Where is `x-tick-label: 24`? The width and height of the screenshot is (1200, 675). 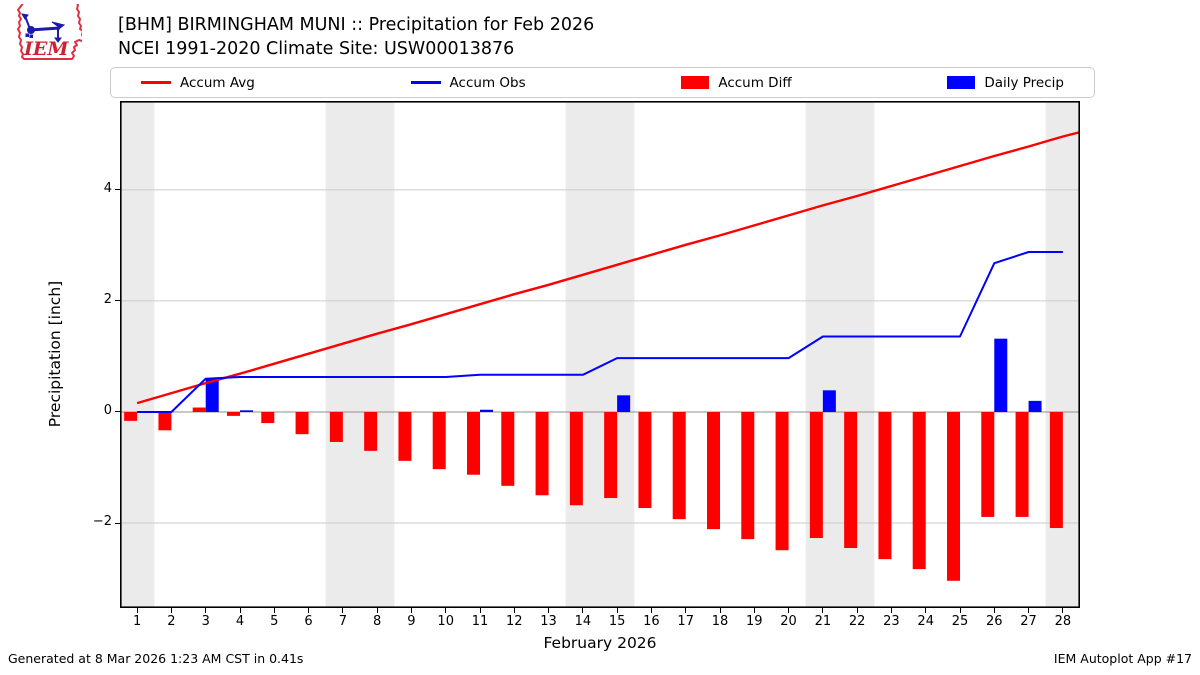 x-tick-label: 24 is located at coordinates (925, 621).